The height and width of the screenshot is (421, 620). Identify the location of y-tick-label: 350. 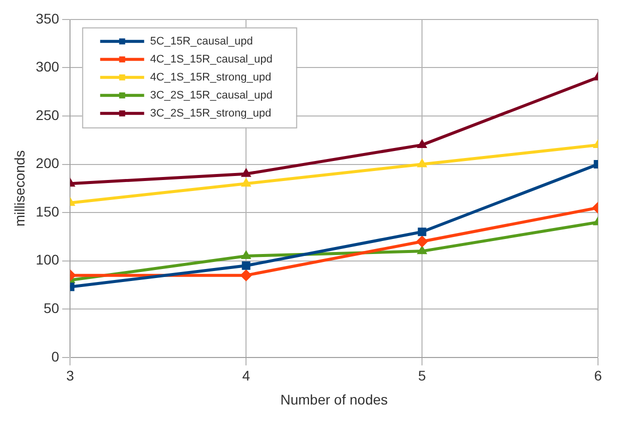
(48, 18).